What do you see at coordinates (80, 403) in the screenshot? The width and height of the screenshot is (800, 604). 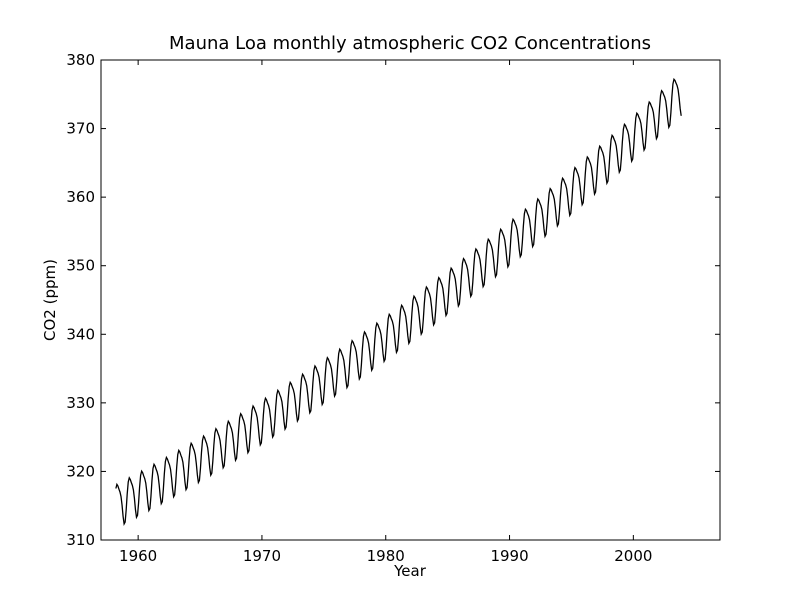 I see `y-tick-label: 330` at bounding box center [80, 403].